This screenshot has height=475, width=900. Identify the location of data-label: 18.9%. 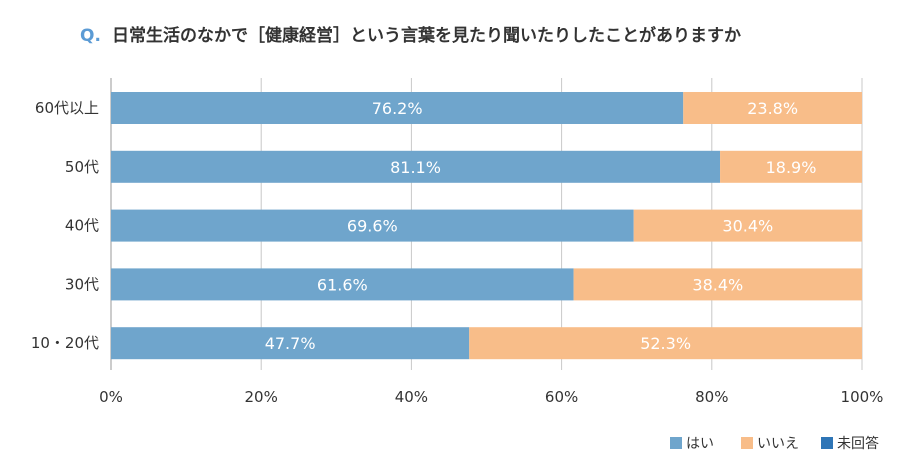
(791, 167).